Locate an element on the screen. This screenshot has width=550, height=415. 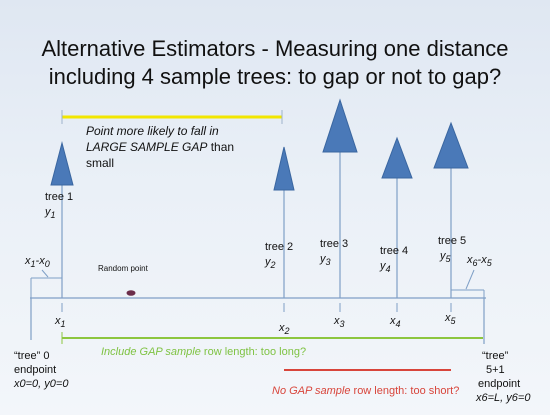
x1-var: x is located at coordinates (58, 321).